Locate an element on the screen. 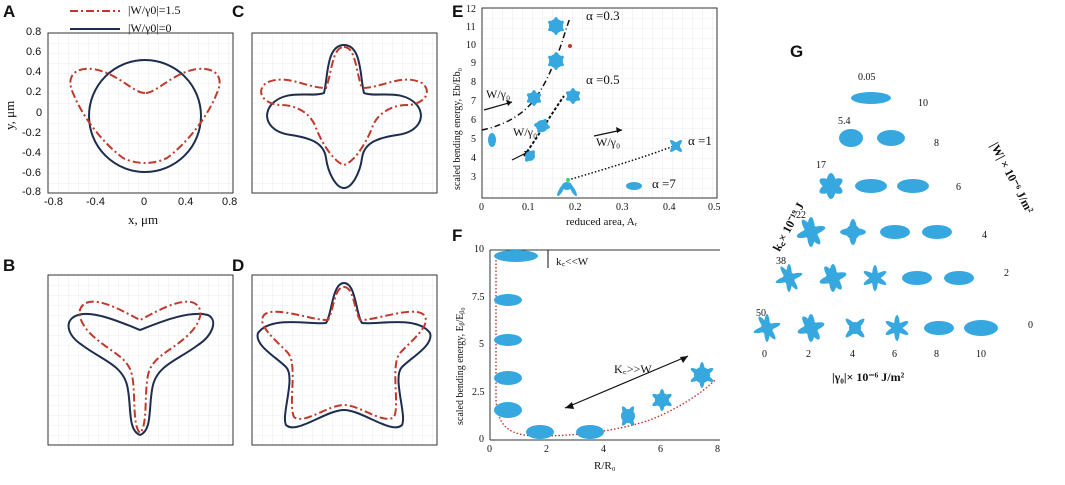 The image size is (1065, 485). legend-solid-label: |W/γ0|=0 is located at coordinates (150, 28).